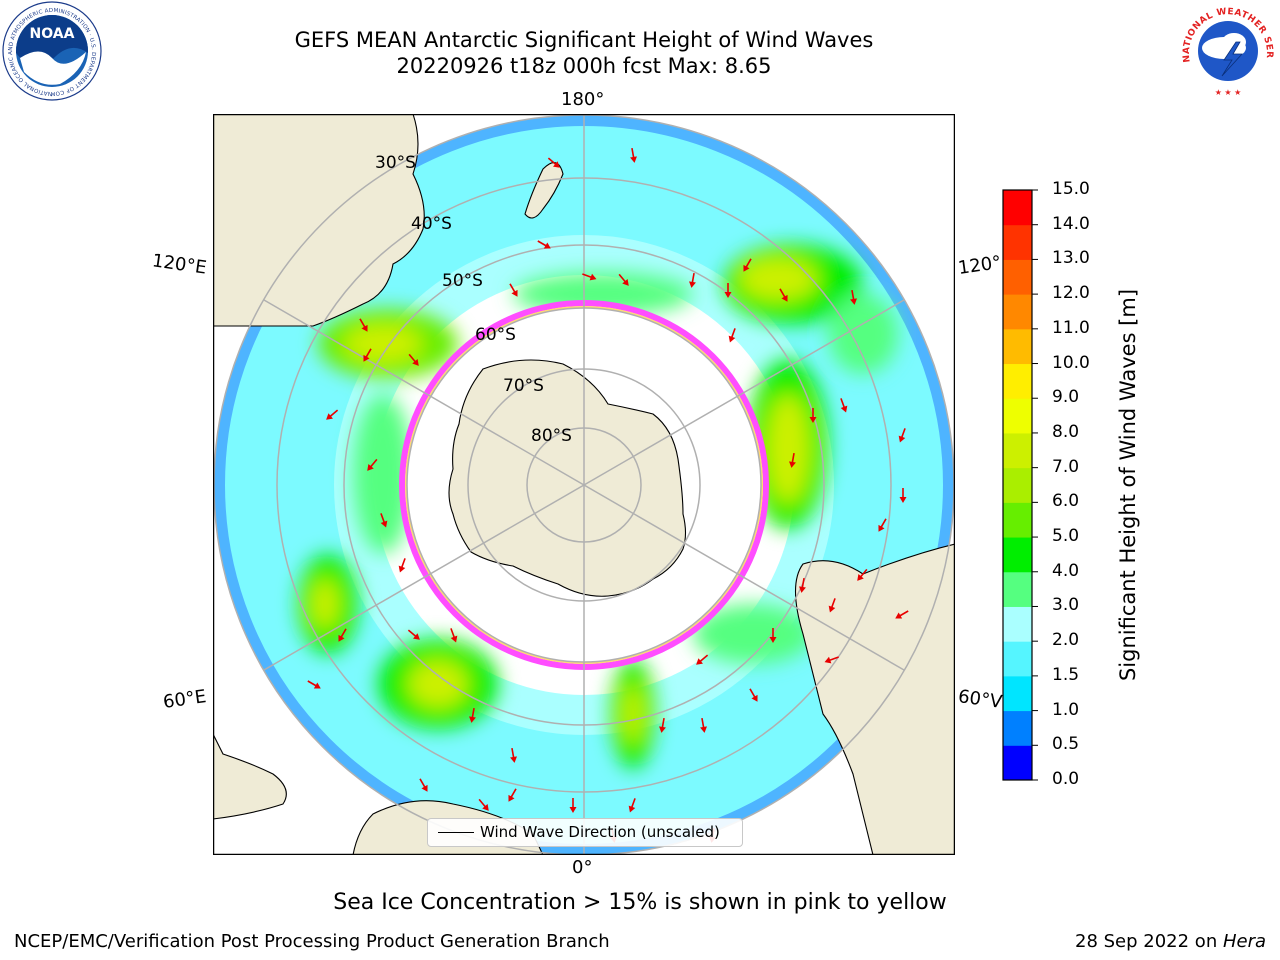 Image resolution: width=1280 pixels, height=960 pixels. What do you see at coordinates (395, 163) in the screenshot?
I see `lat-label-30s: 30°S` at bounding box center [395, 163].